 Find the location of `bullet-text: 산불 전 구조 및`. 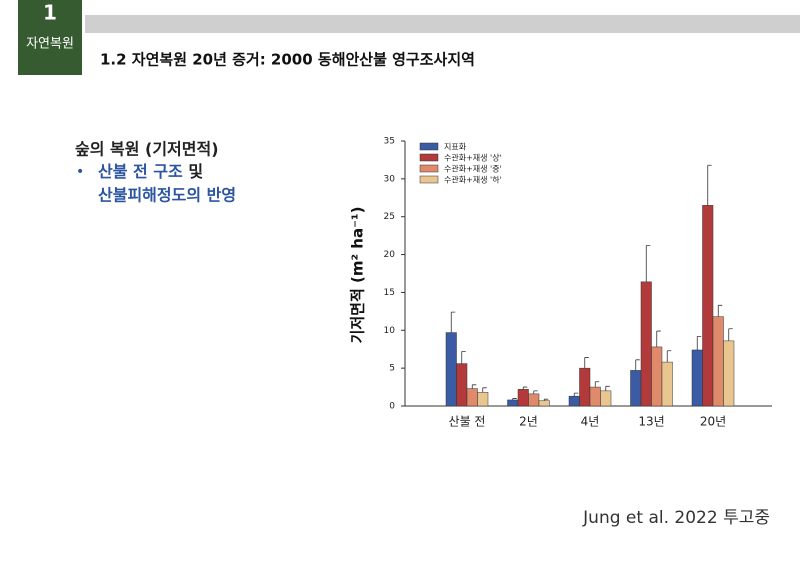

bullet-text: 산불 전 구조 및 is located at coordinates (150, 171).